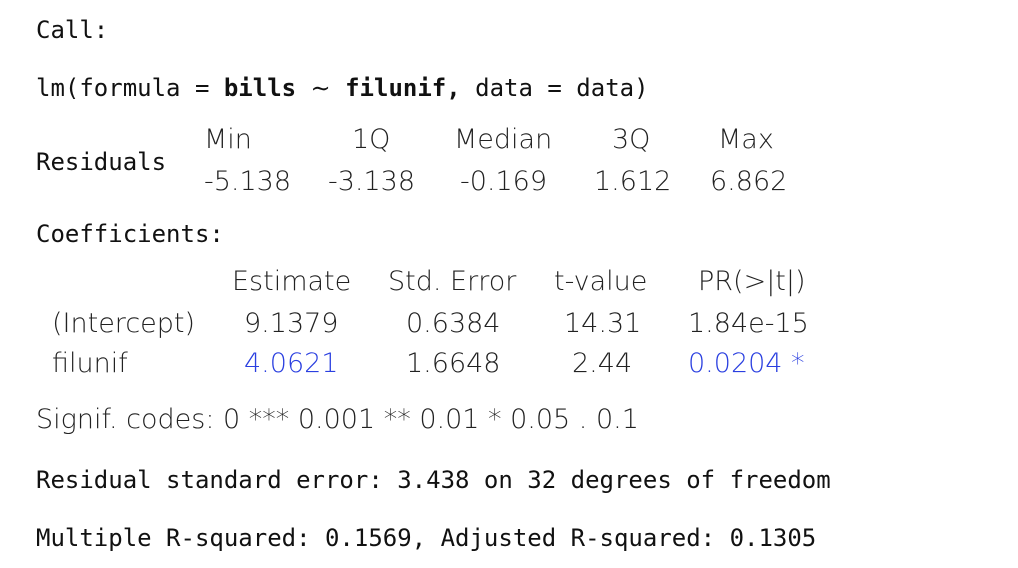 This screenshot has height=568, width=1018. I want to click on formula-tilde: ∼, so click(320, 88).